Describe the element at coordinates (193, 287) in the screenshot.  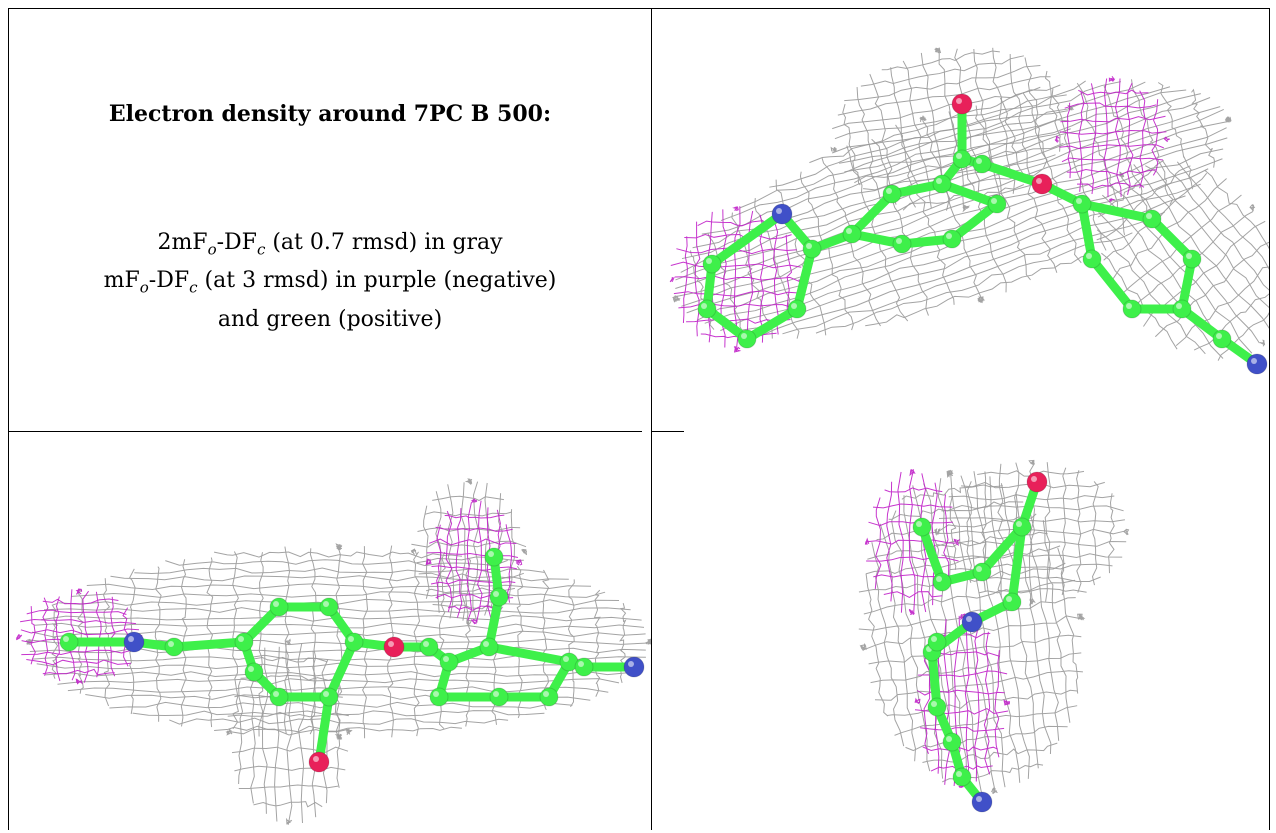
I see `caption-line-2-sub-c: c` at that location.